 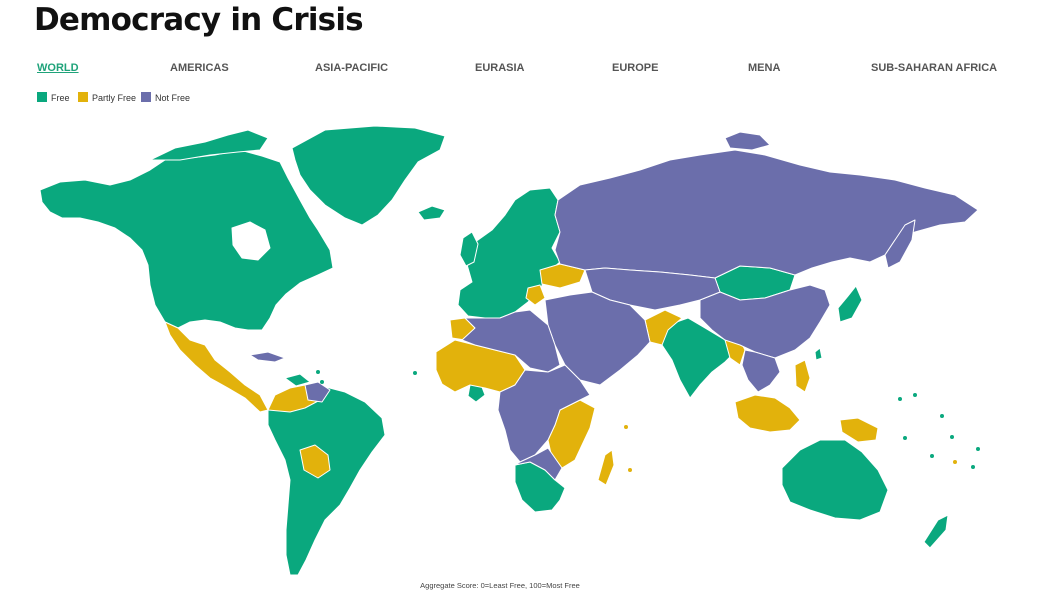 What do you see at coordinates (544, 413) in the screenshot?
I see `central-africa` at bounding box center [544, 413].